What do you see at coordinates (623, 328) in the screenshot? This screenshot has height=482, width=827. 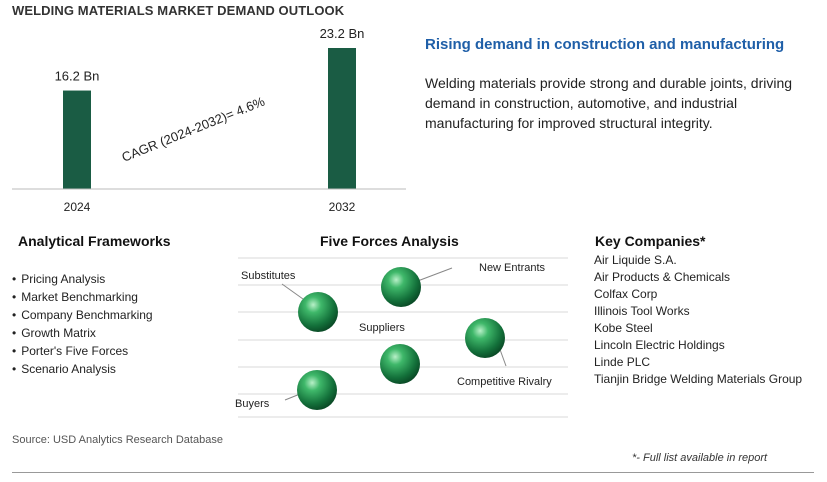 I see `list-item: Kobe Steel` at bounding box center [623, 328].